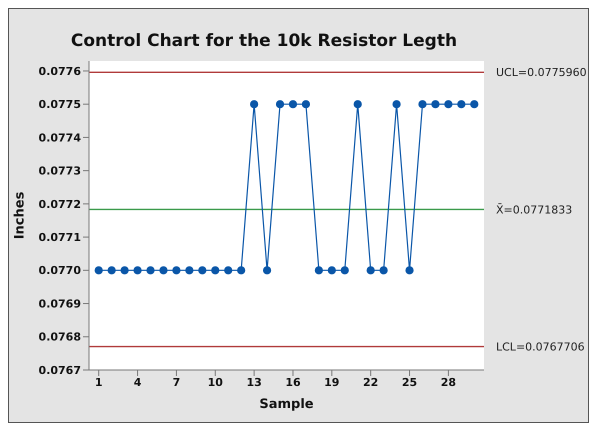 This screenshot has width=597, height=431. Describe the element at coordinates (264, 41) in the screenshot. I see `chart-title: Control Chart for the 10k Resistor Legth` at that location.